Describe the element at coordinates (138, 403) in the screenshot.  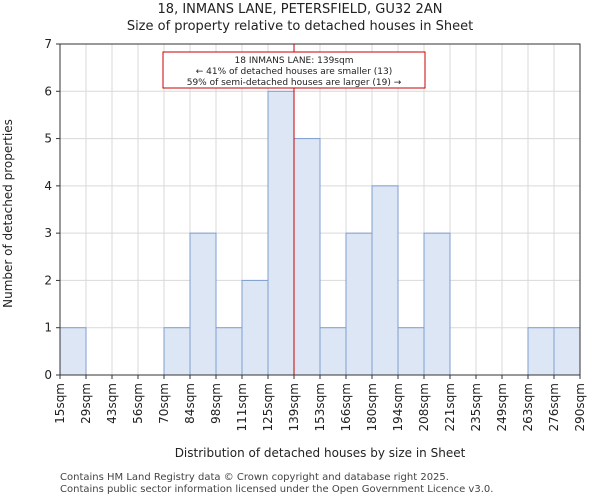
I see `x-tick-label: 56sqm` at that location.